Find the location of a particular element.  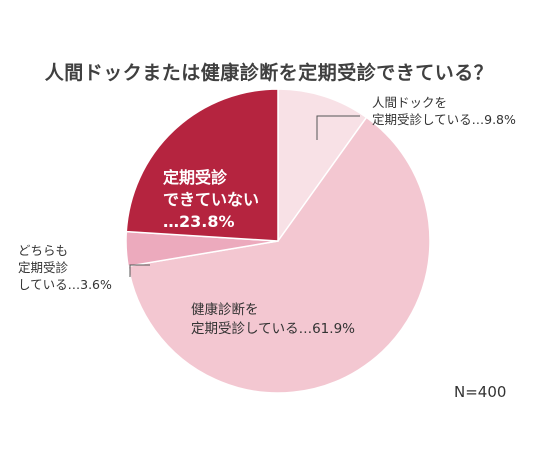

pie-slice-none is located at coordinates (202, 165).